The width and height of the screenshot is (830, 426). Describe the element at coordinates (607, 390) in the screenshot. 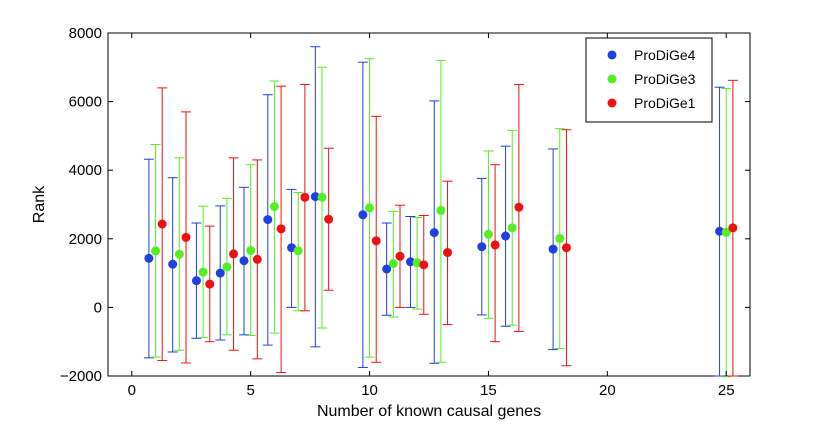

I see `x-tick-label: 20` at that location.